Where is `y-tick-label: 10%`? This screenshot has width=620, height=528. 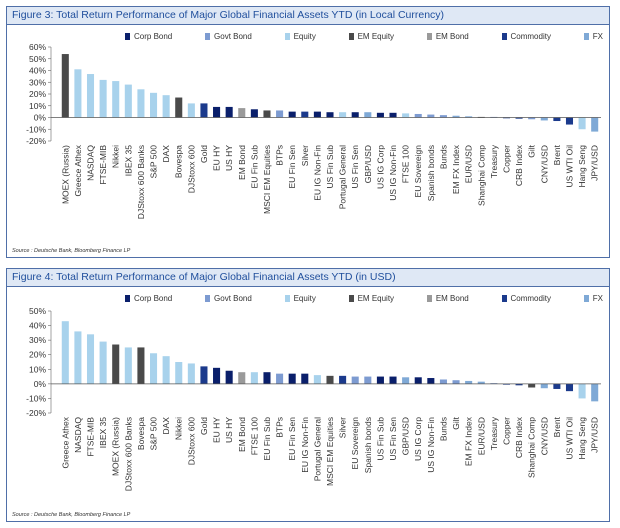
y-tick-label: 10% is located at coordinates (37, 106).